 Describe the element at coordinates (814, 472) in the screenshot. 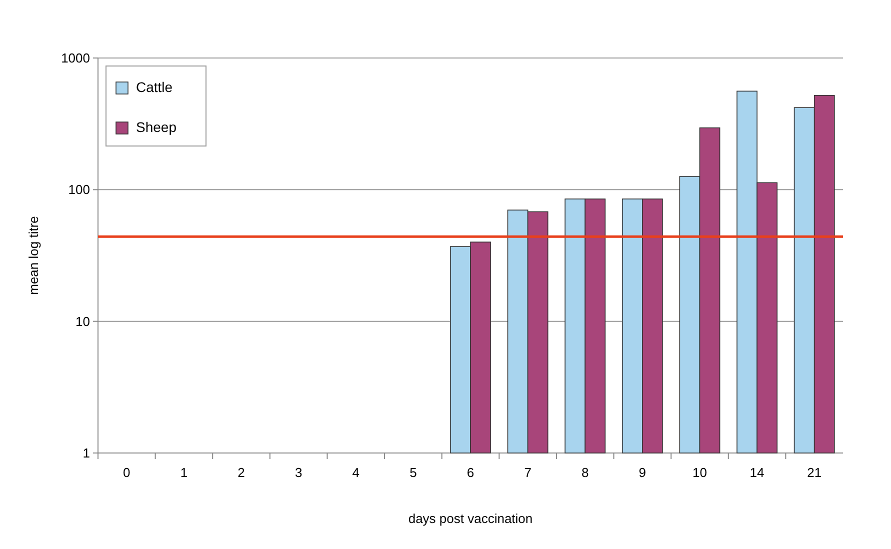

I see `x-tick-label: 21` at that location.